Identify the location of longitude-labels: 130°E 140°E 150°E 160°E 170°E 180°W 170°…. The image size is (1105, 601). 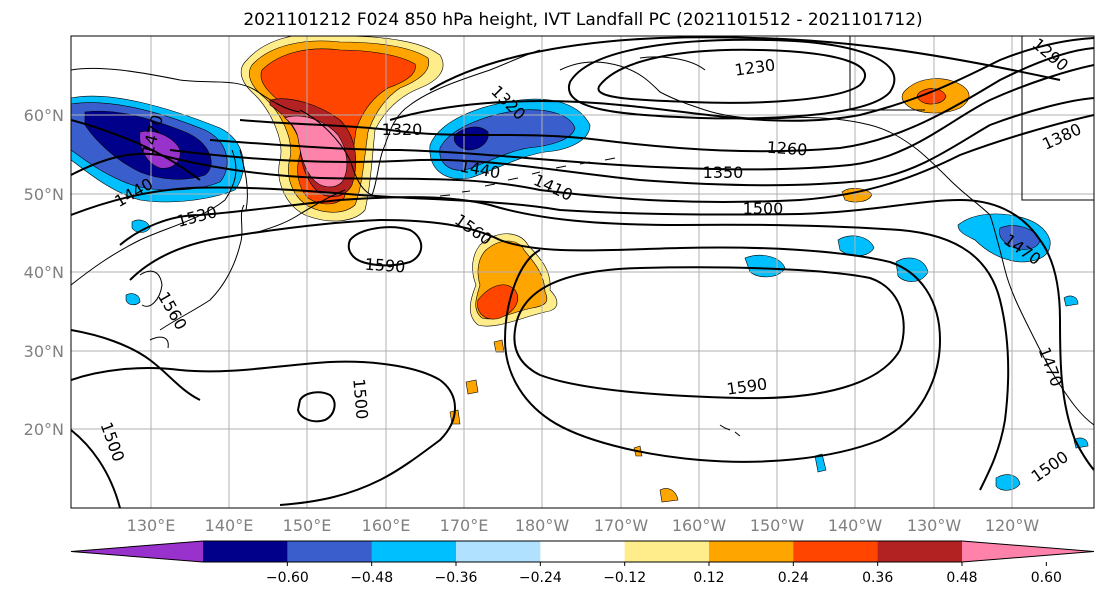
(583, 525).